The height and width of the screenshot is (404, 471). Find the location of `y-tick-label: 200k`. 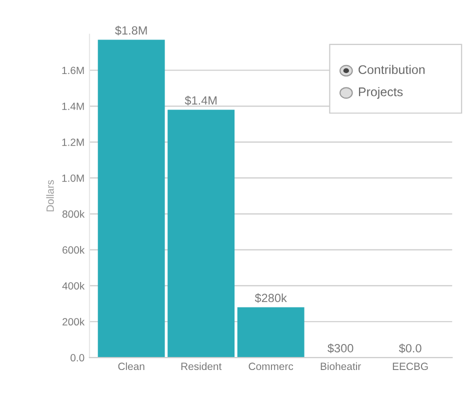

y-tick-label: 200k is located at coordinates (73, 322).